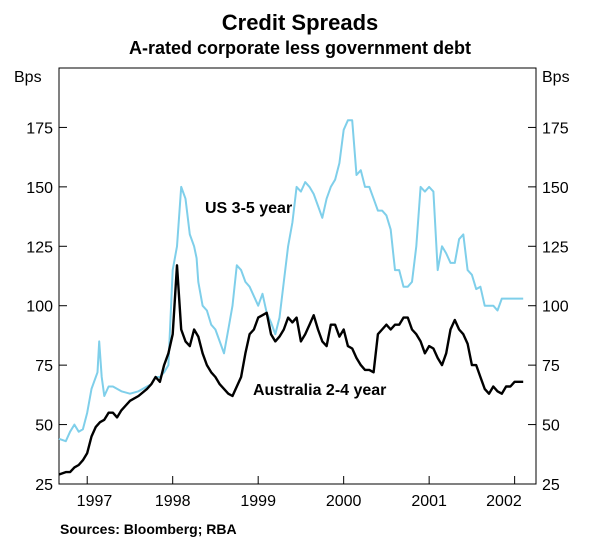  Describe the element at coordinates (39, 307) in the screenshot. I see `y-tick-label-left: 100` at that location.